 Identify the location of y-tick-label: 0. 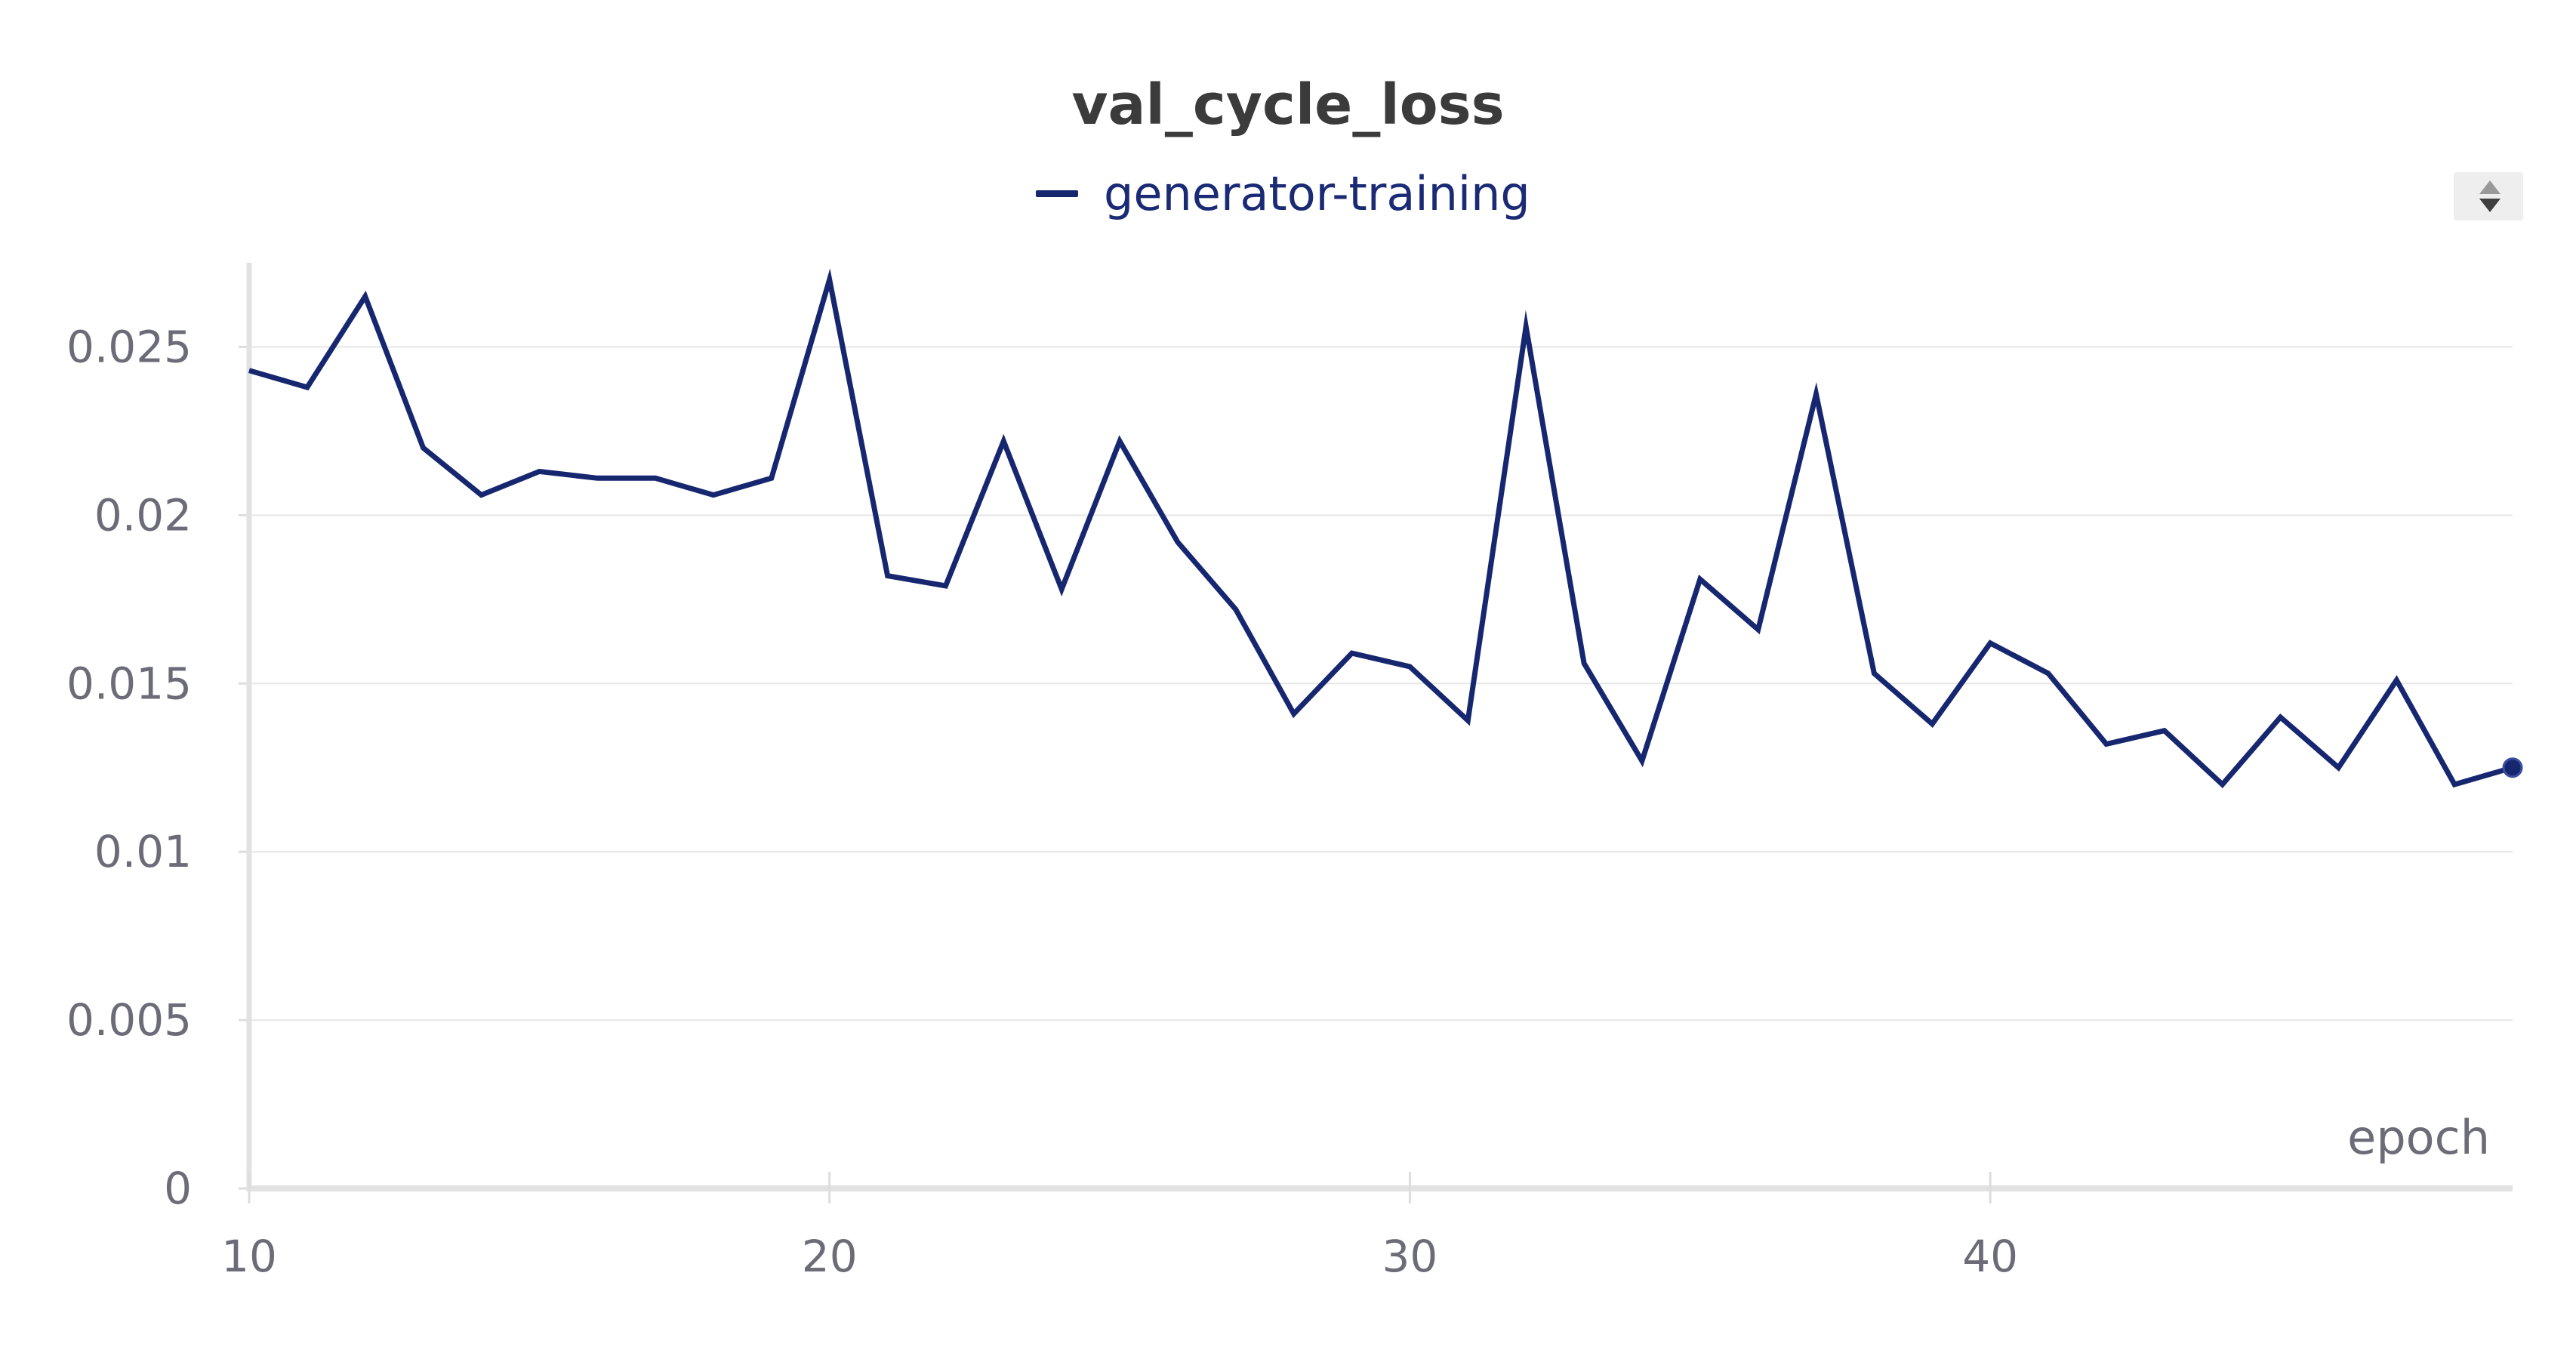
(178, 1188).